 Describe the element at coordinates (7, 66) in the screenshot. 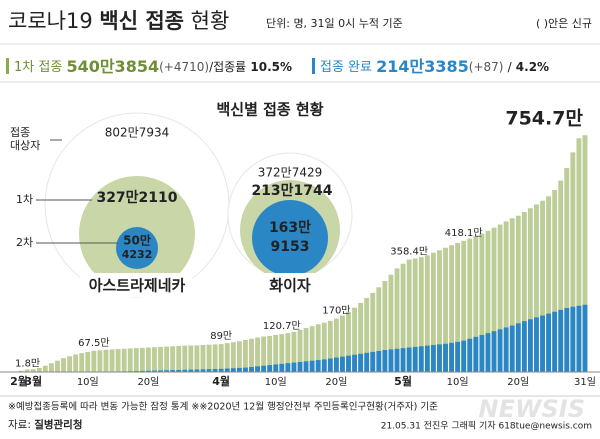

I see `marker` at that location.